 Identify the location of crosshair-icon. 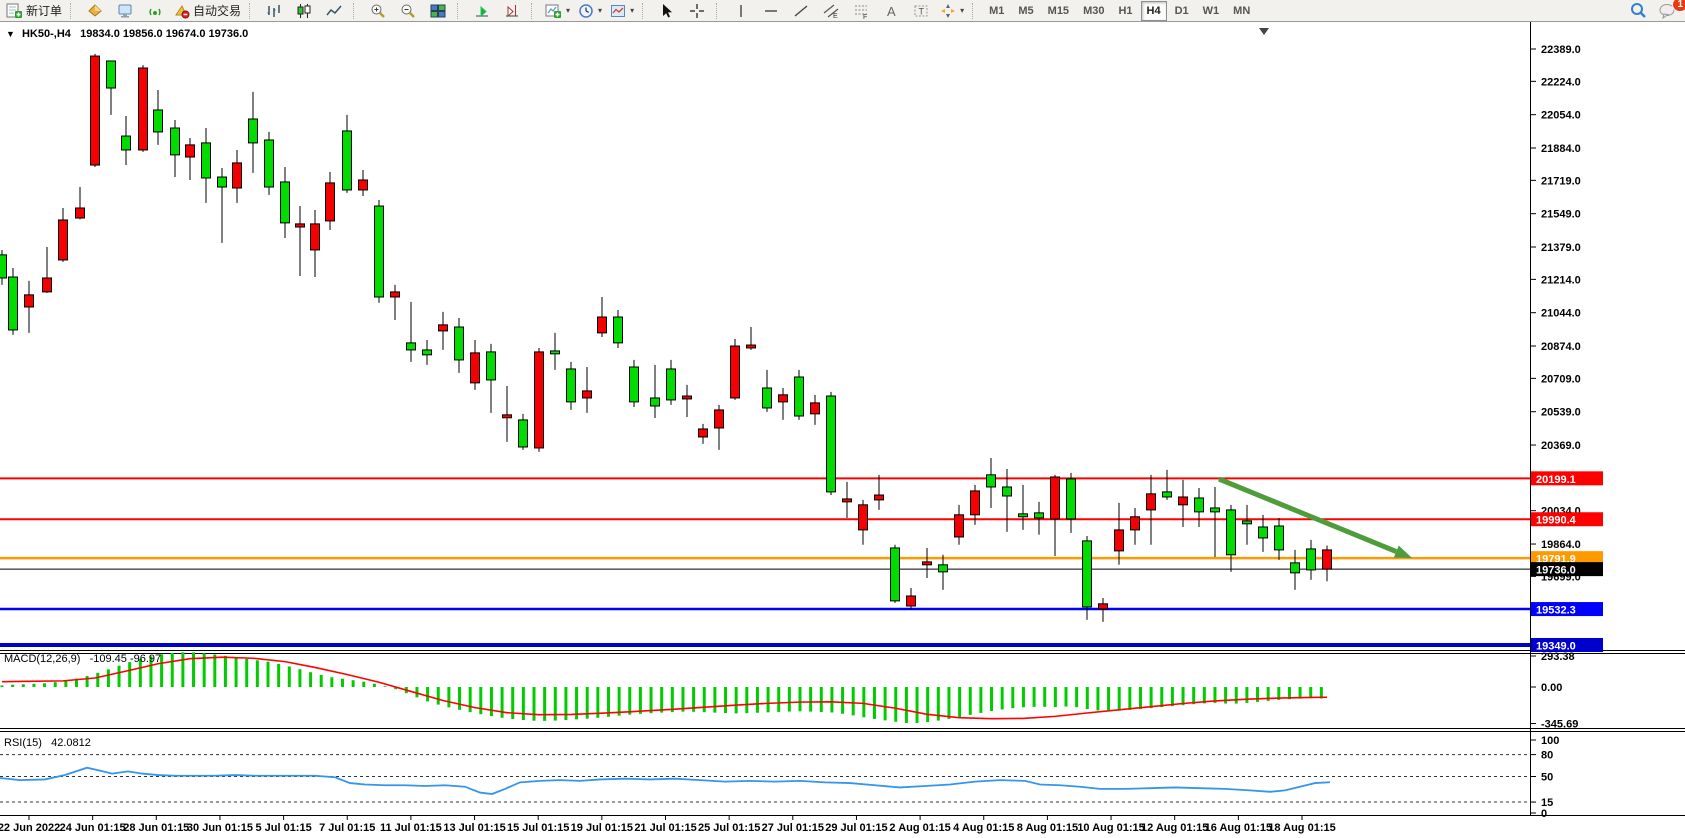
(697, 11).